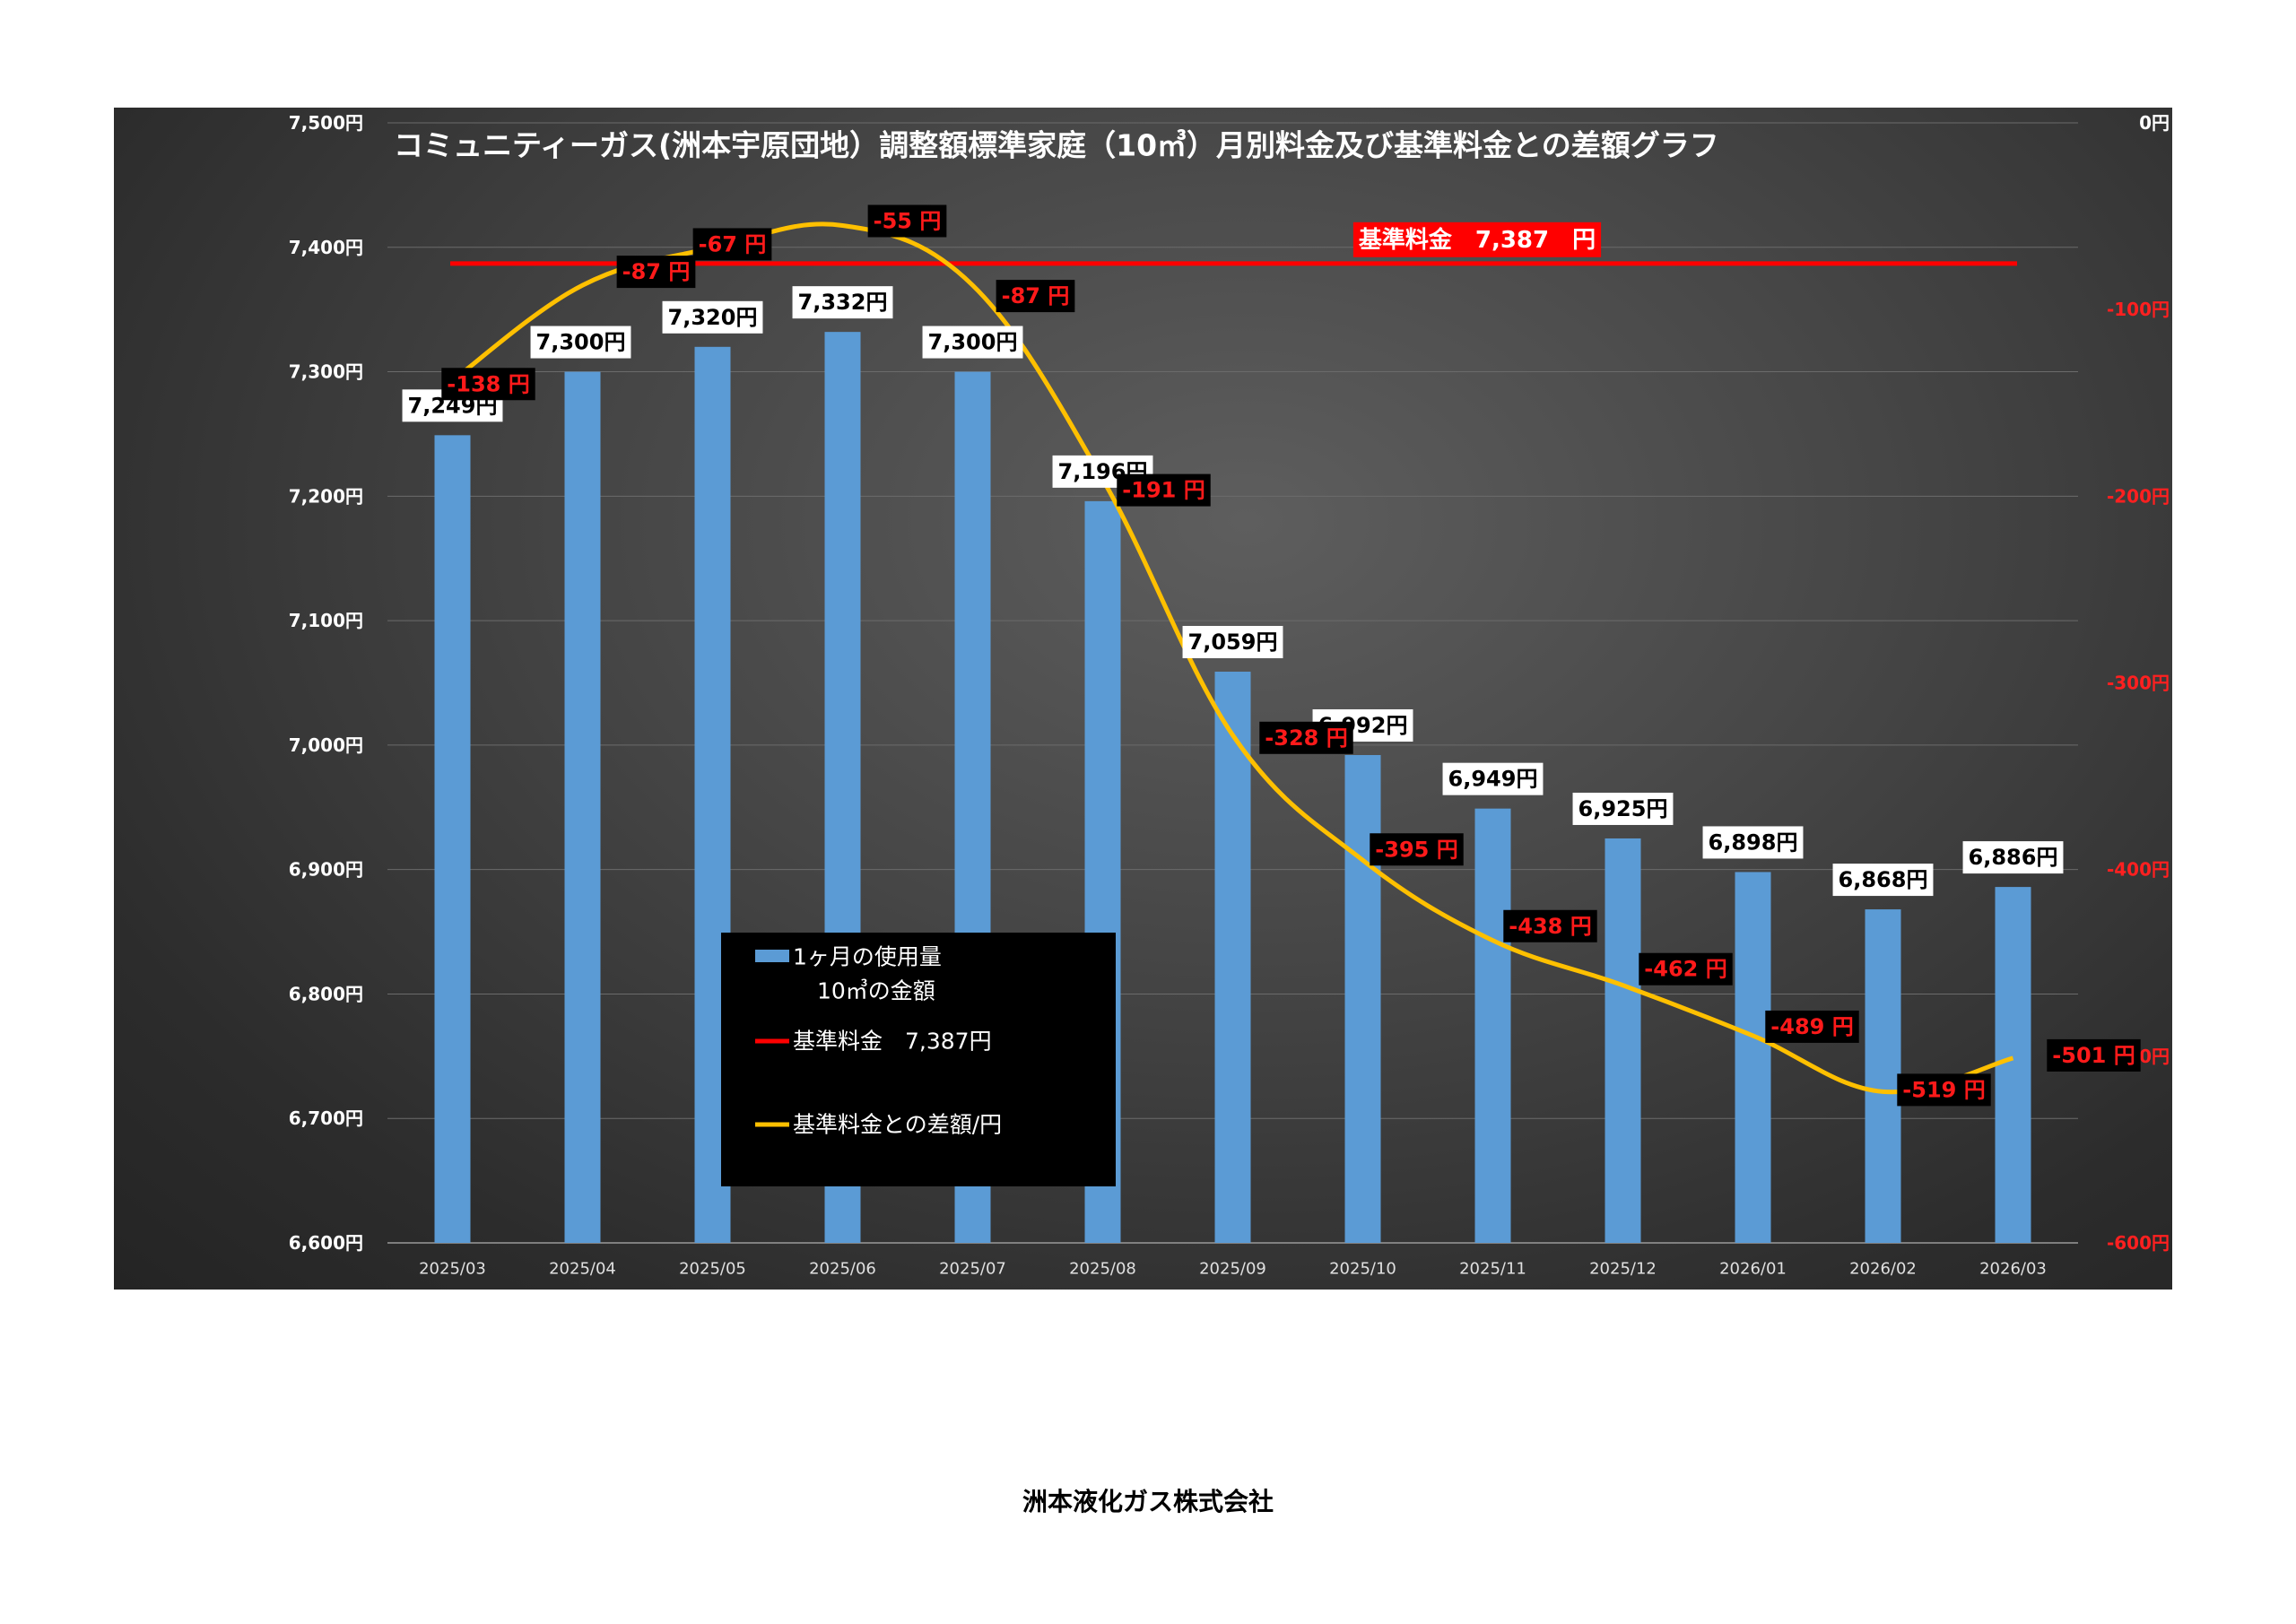 This screenshot has height=1624, width=2296. What do you see at coordinates (452, 1269) in the screenshot?
I see `x-axis-tick: 2025/03` at bounding box center [452, 1269].